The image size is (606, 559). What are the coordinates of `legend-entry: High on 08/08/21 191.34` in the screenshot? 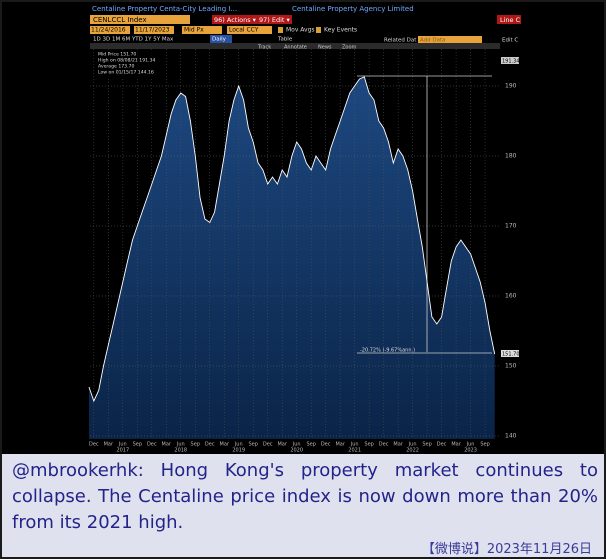 It's located at (126, 61).